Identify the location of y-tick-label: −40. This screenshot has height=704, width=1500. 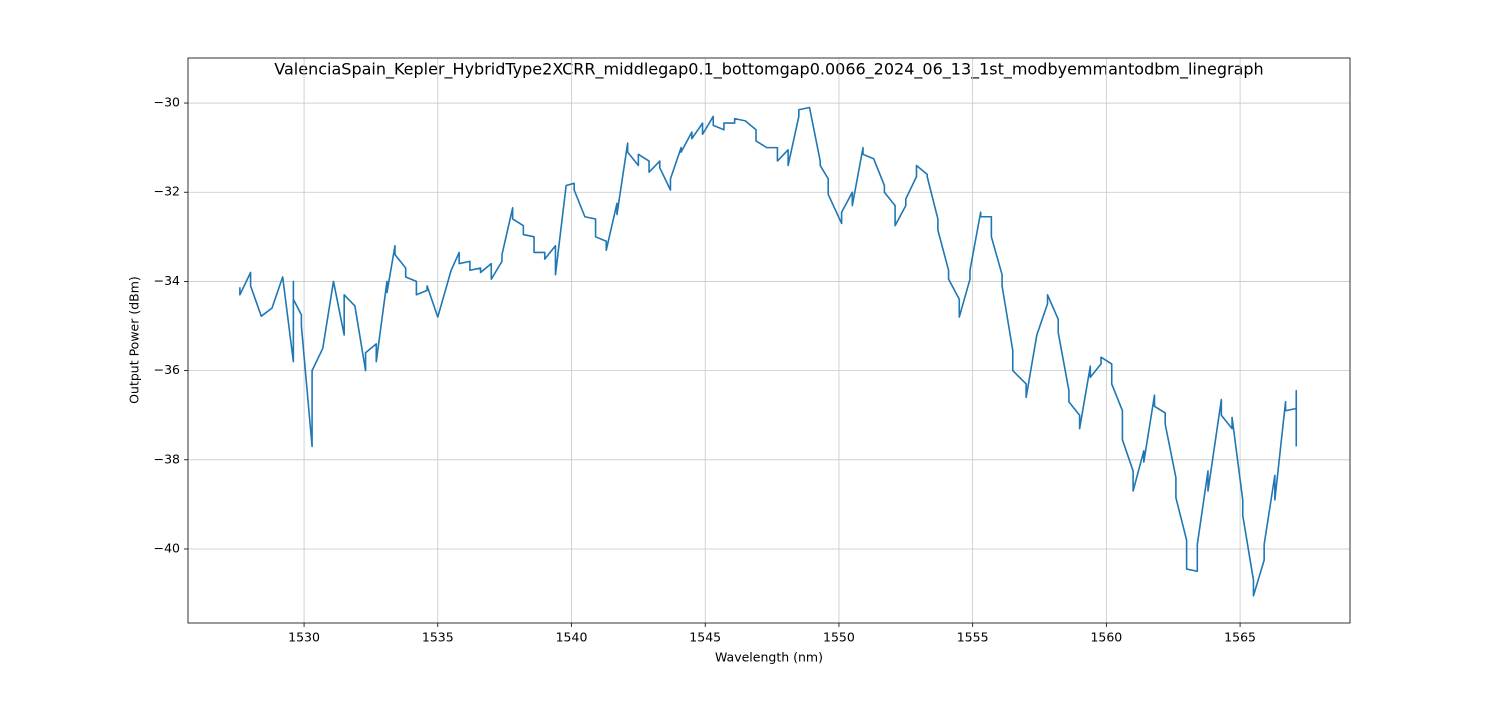
(167, 547).